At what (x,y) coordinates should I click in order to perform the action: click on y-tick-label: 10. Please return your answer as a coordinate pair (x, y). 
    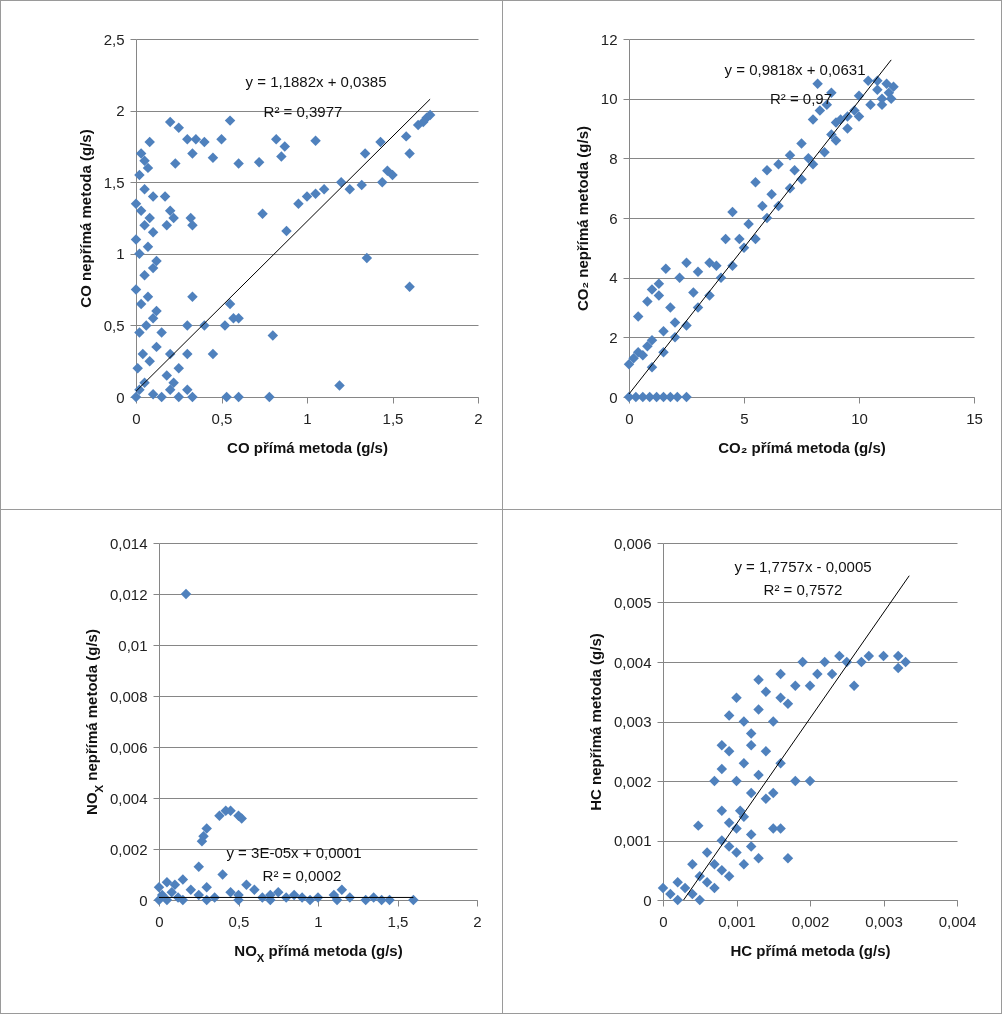
    Looking at the image, I should click on (609, 99).